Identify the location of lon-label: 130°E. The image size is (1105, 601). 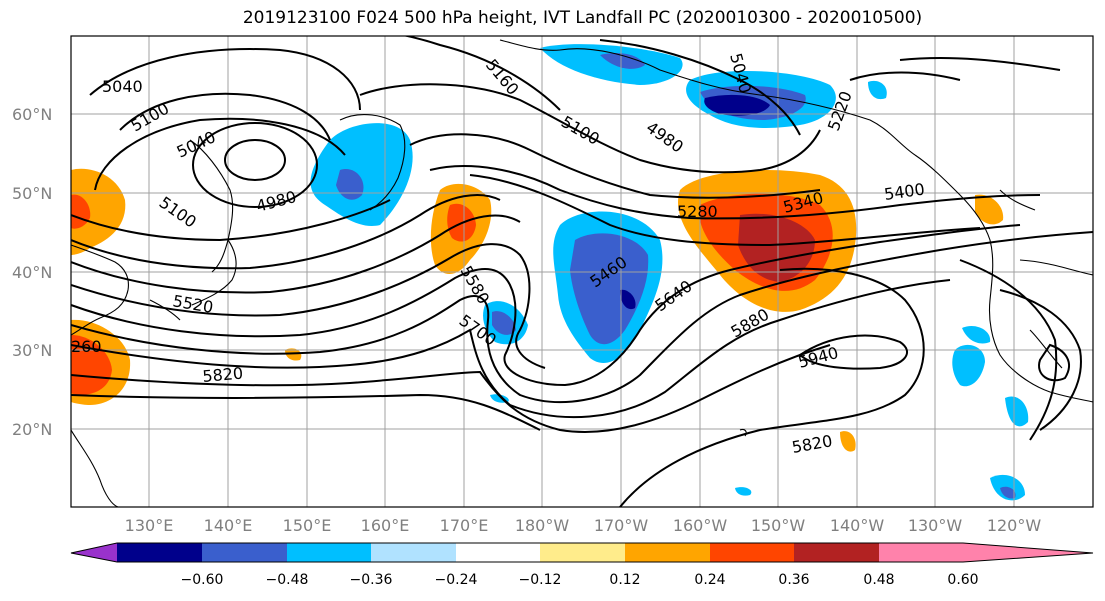
(149, 525).